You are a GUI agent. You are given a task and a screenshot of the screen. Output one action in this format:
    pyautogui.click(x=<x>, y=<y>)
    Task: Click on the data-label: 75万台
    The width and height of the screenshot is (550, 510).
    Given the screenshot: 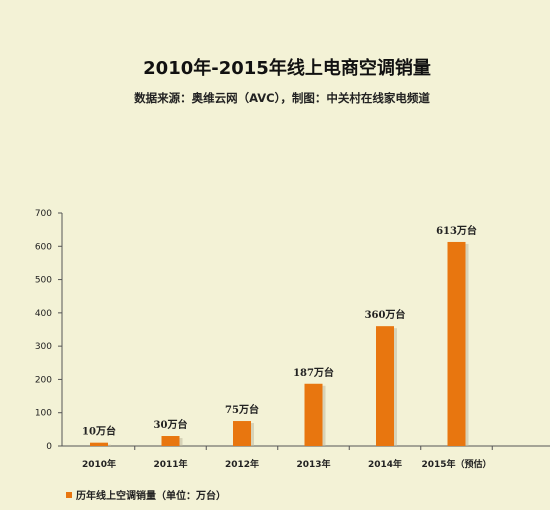 What is the action you would take?
    pyautogui.click(x=242, y=409)
    